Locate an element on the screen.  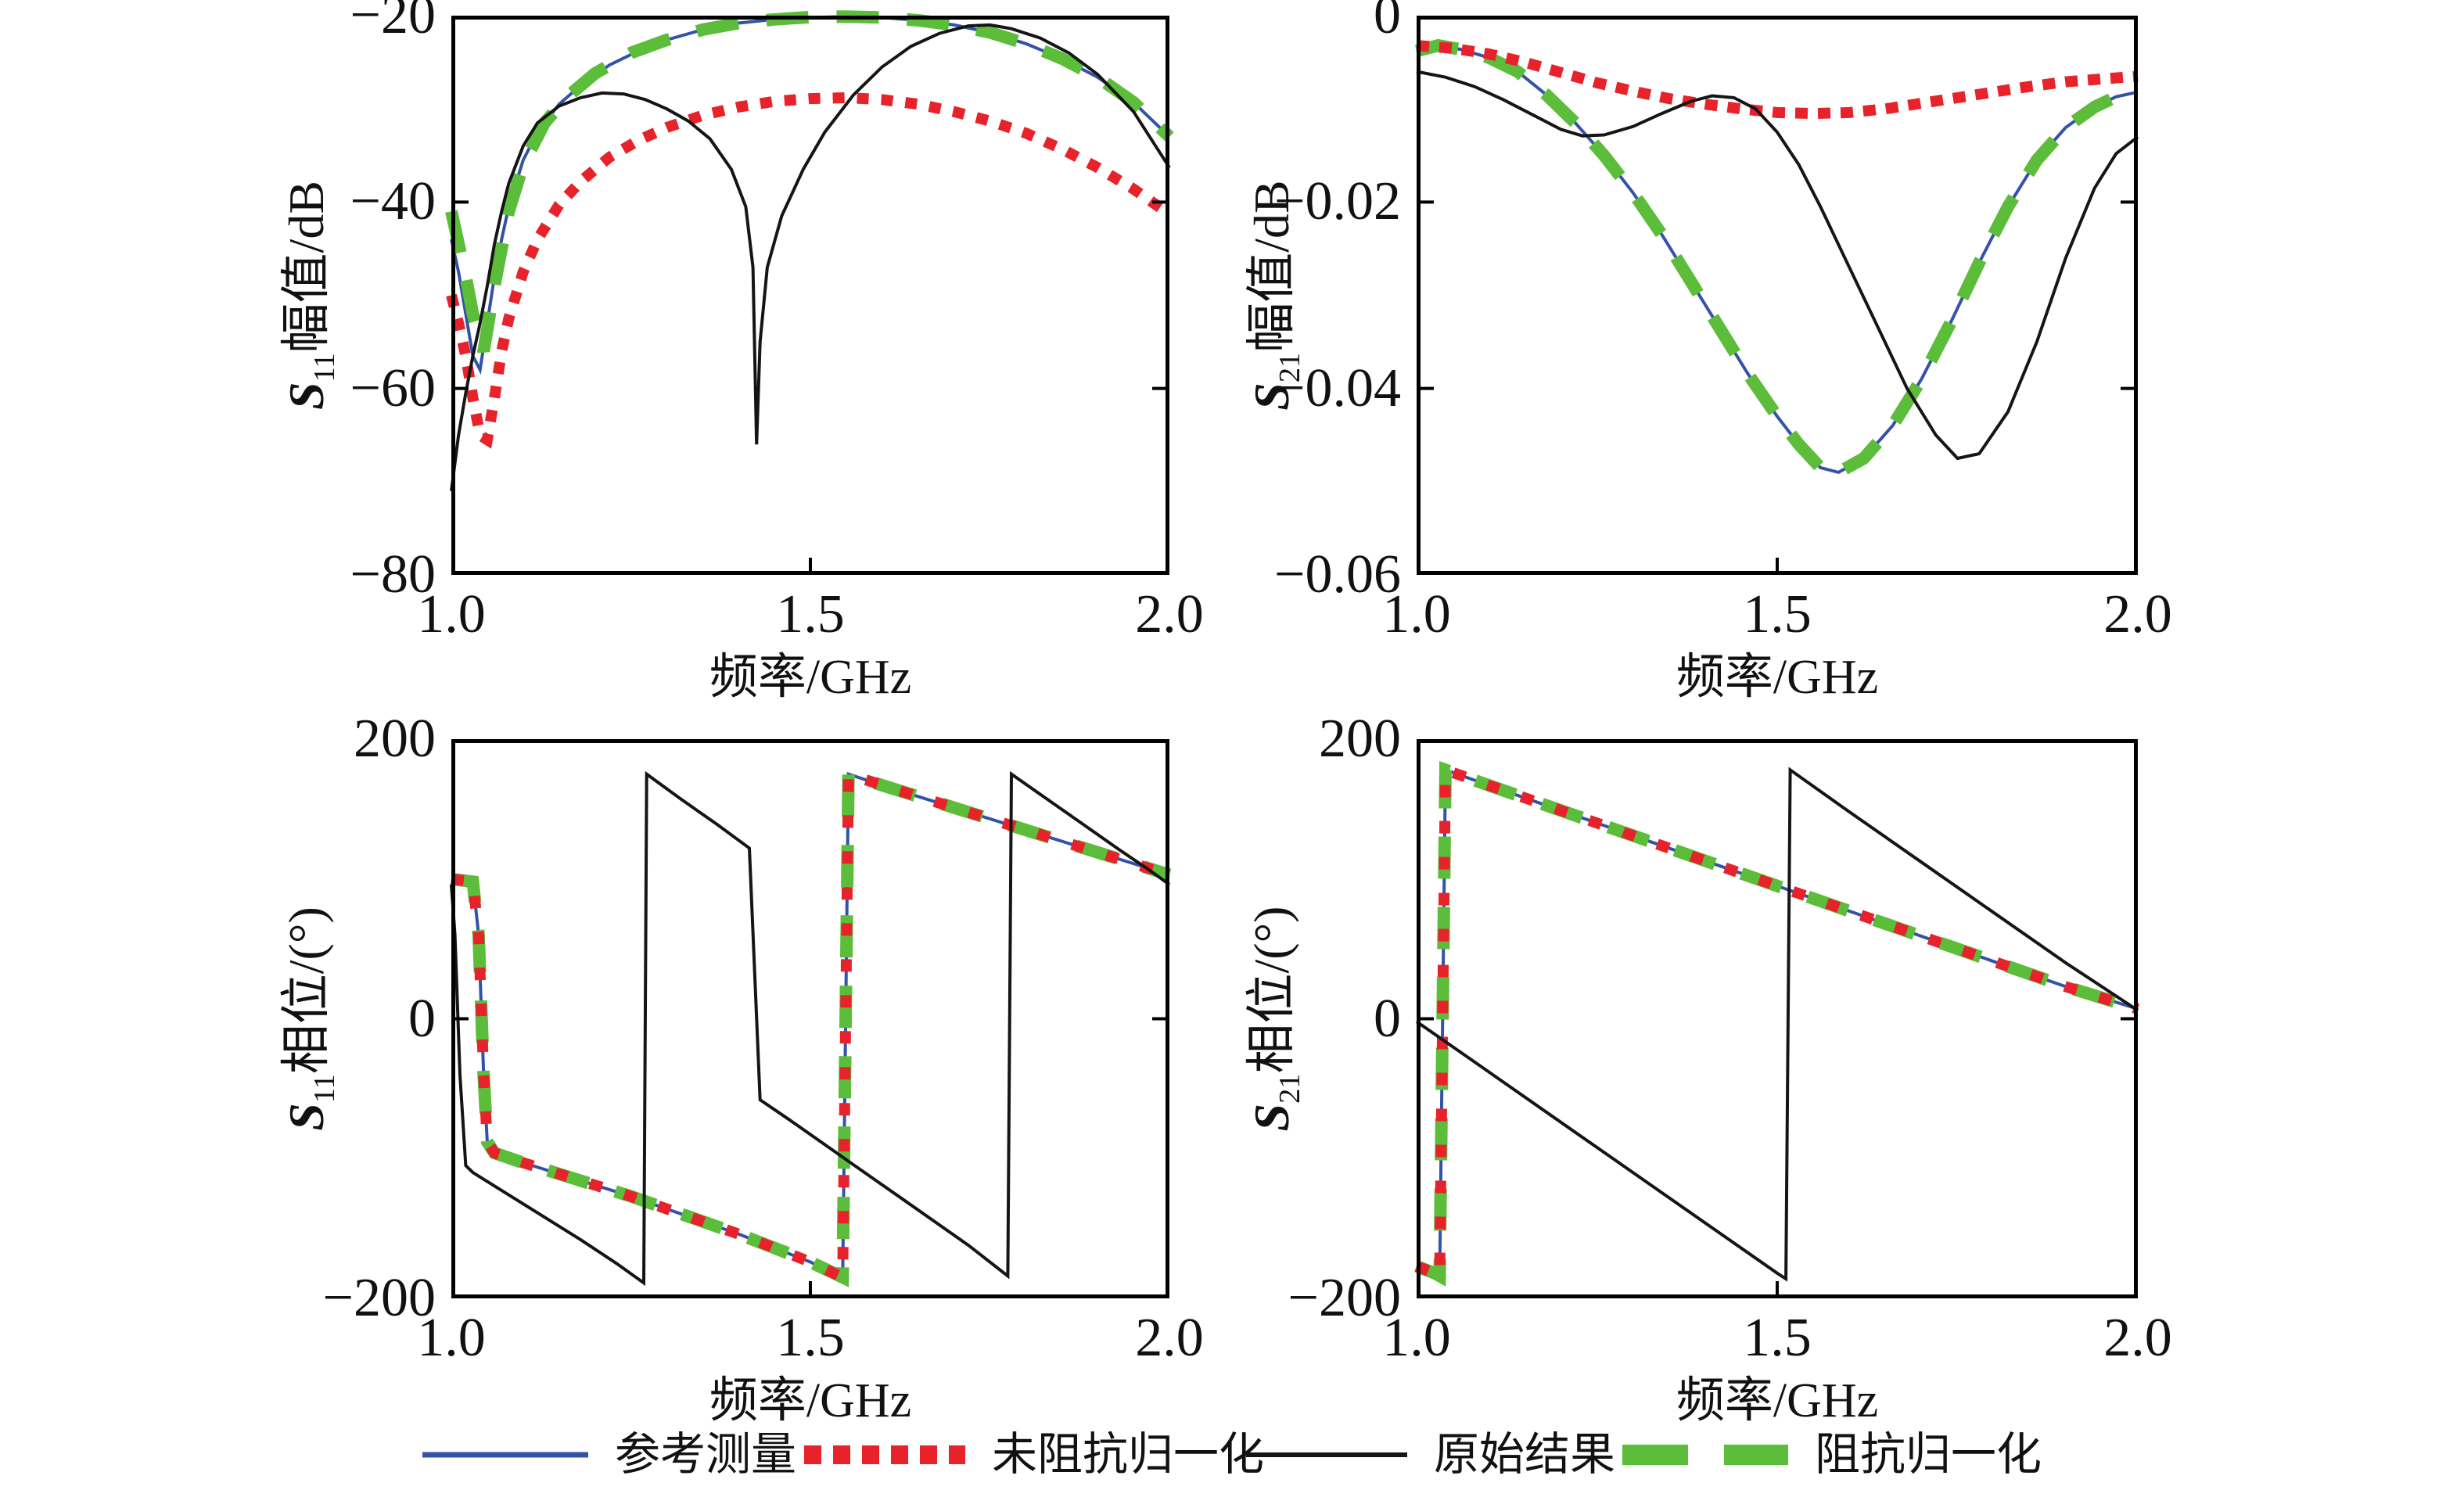
legend: 参考测量 未阻抗归一化 原始结果 阻抗归一化 is located at coordinates (1232, 1455).